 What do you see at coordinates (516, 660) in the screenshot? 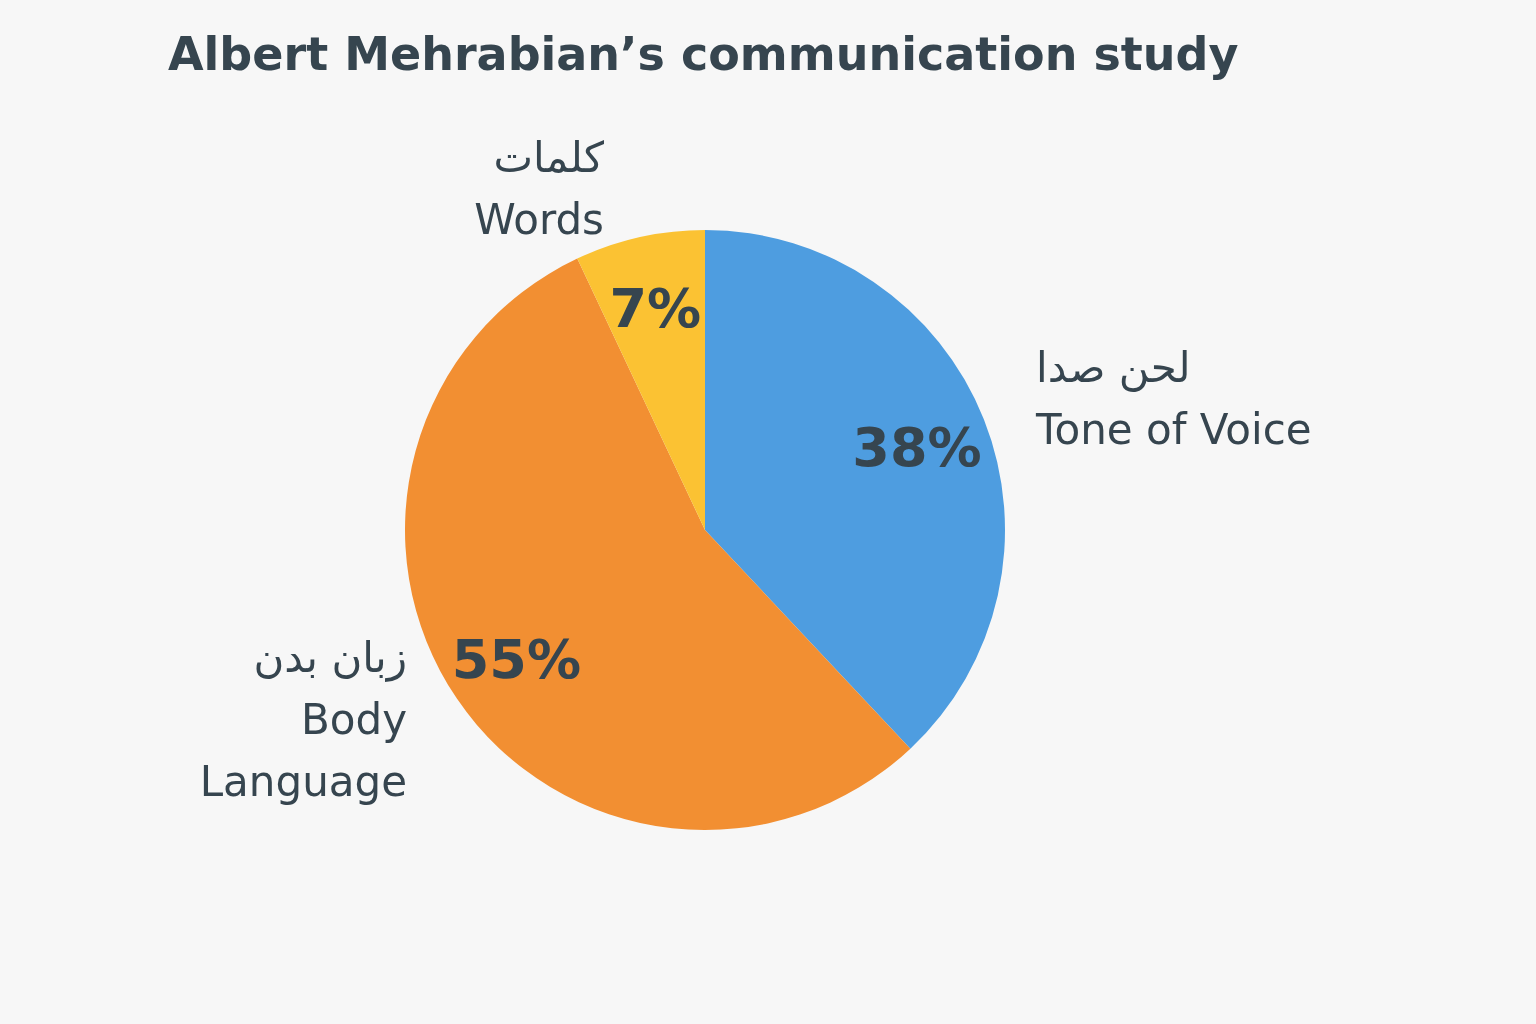
I see `data-label: 55%` at bounding box center [516, 660].